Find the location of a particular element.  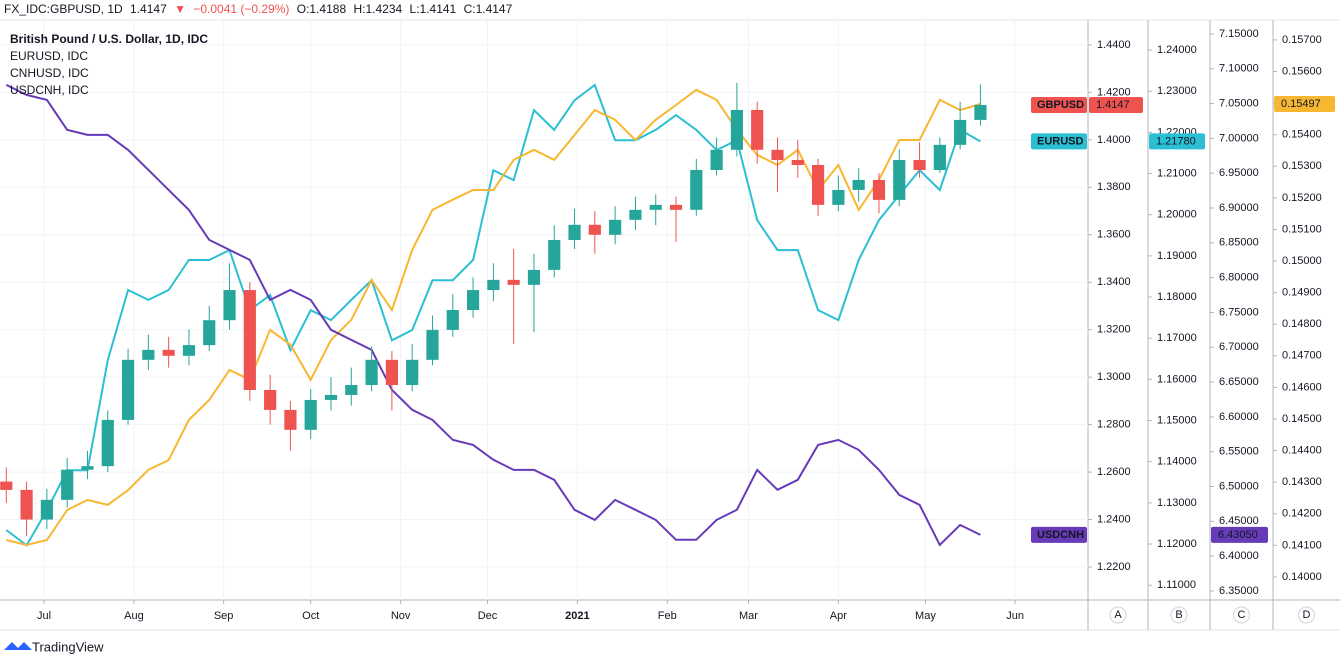

y-tick-label: 7.05000 is located at coordinates (1239, 103).